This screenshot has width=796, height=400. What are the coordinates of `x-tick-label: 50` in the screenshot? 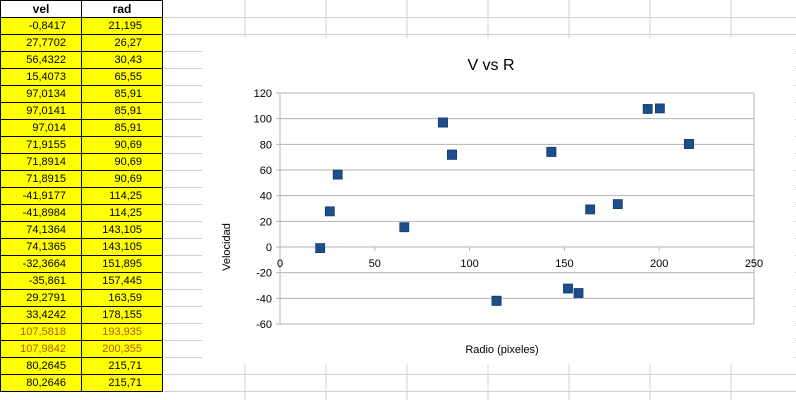 It's located at (375, 264).